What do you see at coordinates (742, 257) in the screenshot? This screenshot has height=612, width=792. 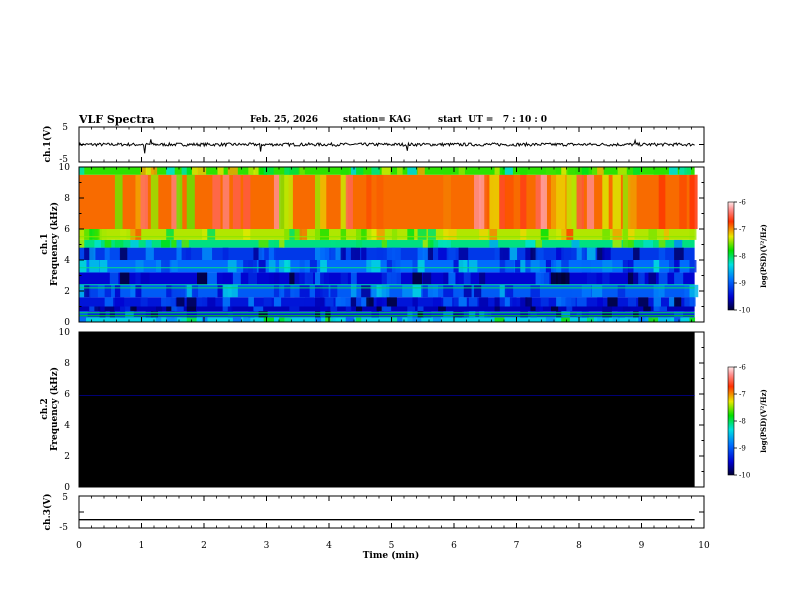 I see `ch1-colorbar-ticks: -6 -7 -8 -9 -10` at bounding box center [742, 257].